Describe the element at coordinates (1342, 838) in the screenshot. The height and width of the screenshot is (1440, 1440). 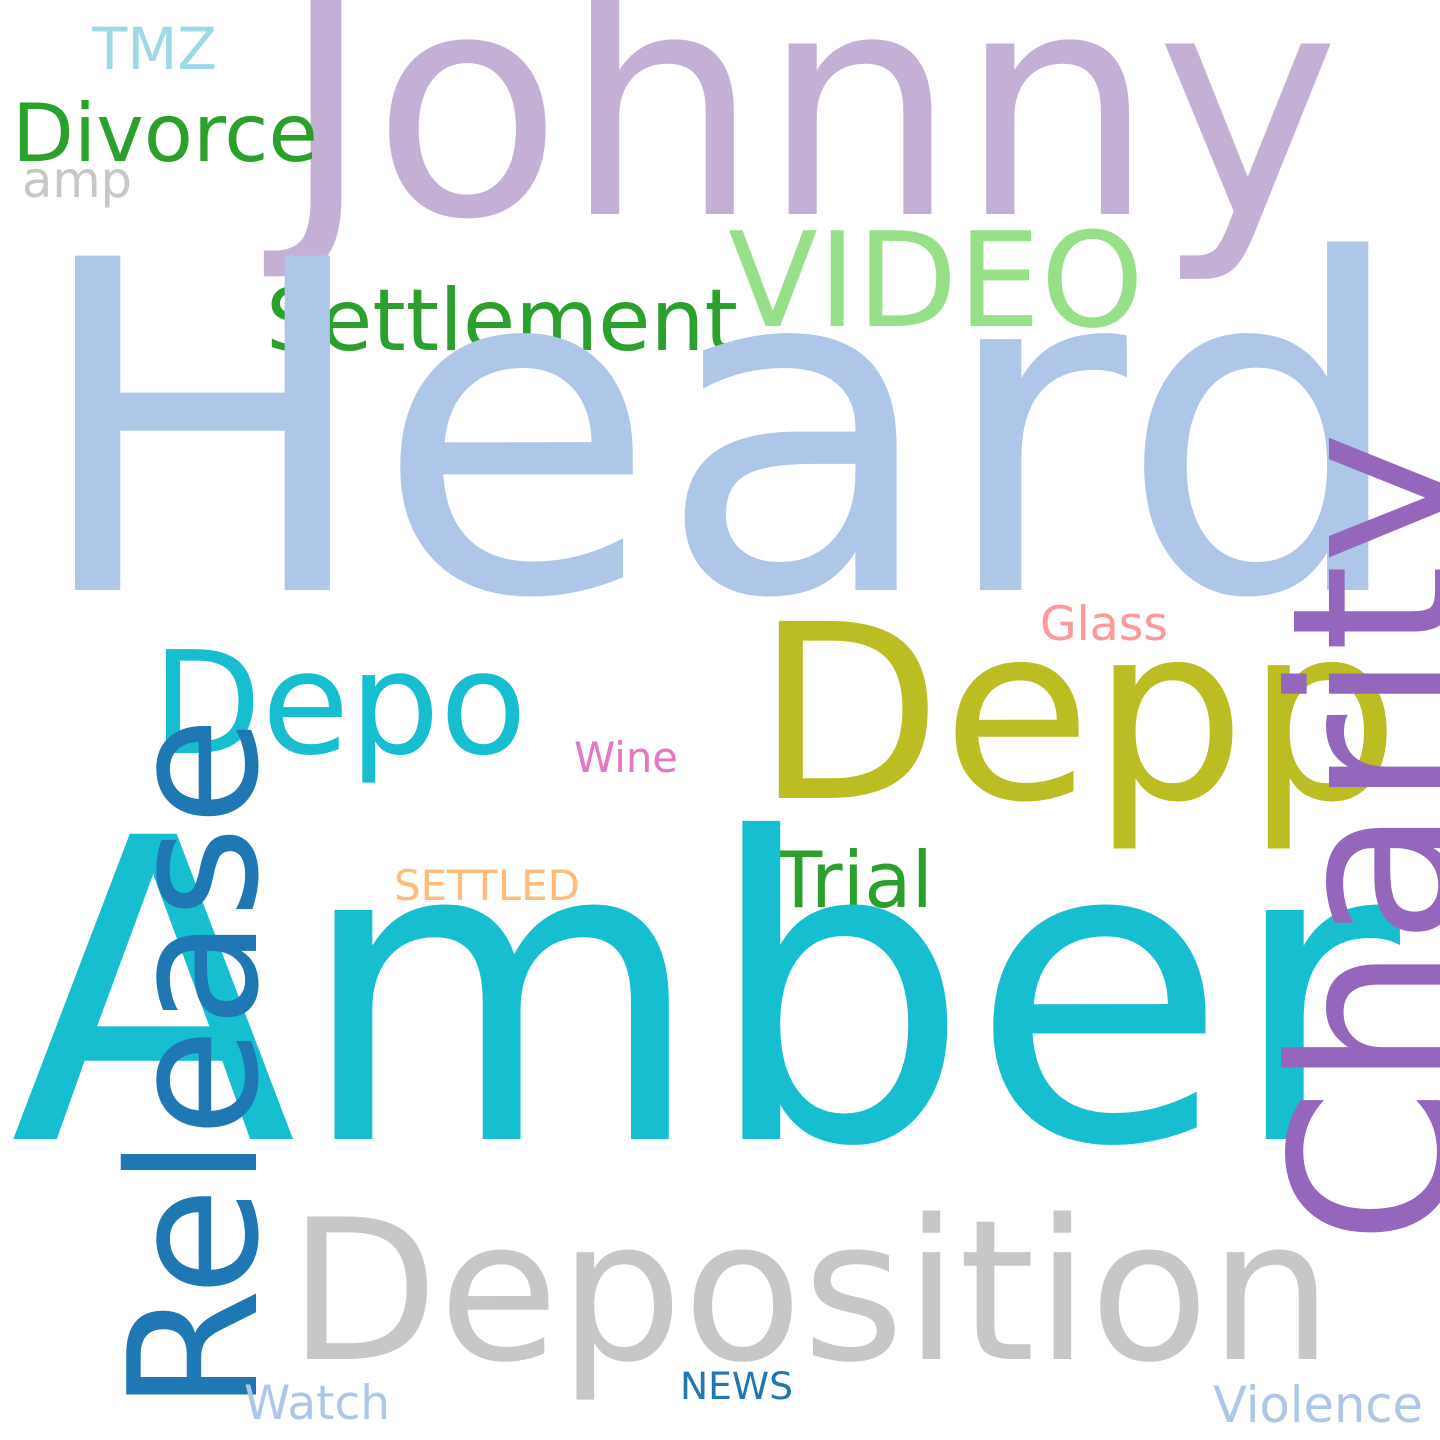
I see `word-charity: Charity` at that location.